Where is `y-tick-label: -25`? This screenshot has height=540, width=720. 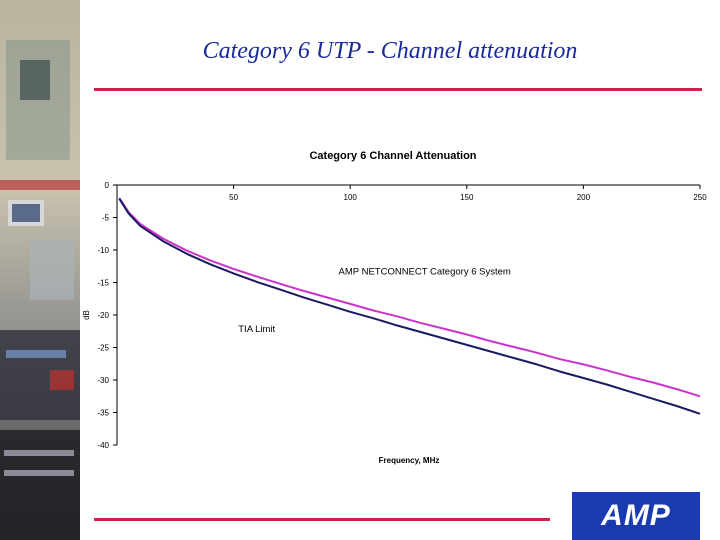
y-tick-label: -25 is located at coordinates (103, 348).